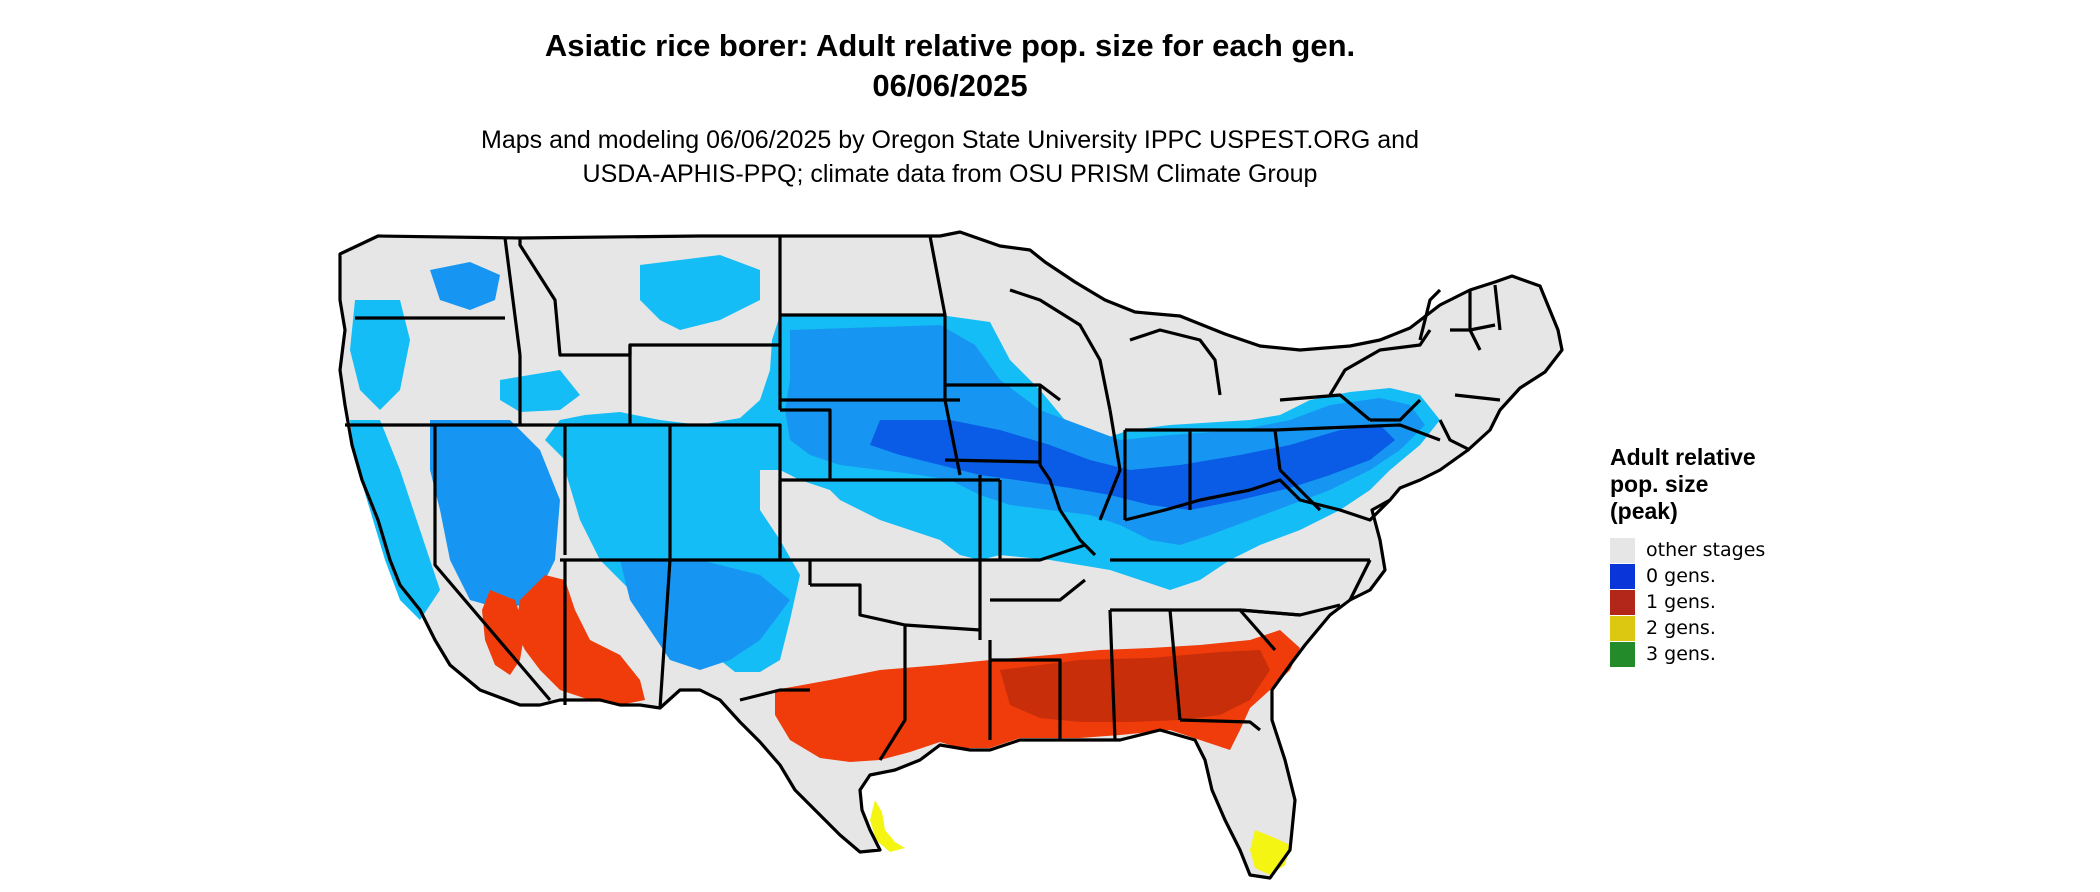 The width and height of the screenshot is (2100, 892). I want to click on legend-item-other-stages: other stages, so click(1720, 550).